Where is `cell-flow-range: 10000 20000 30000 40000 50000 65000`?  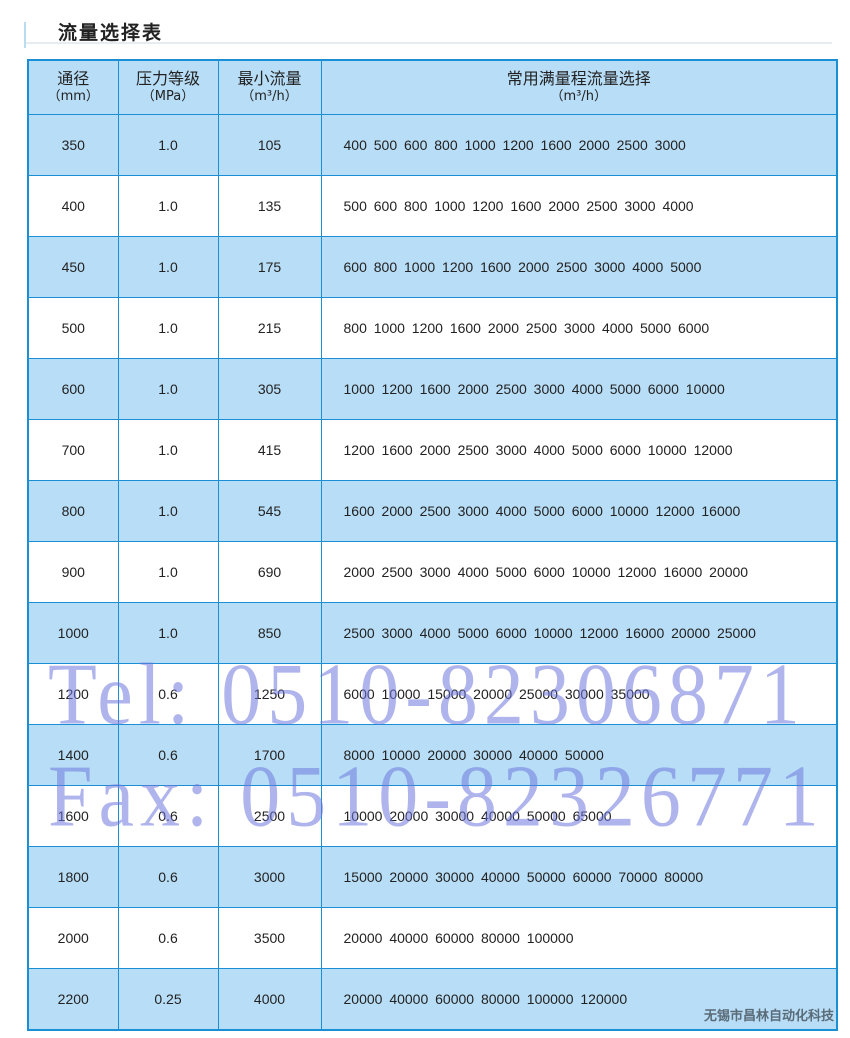 cell-flow-range: 10000 20000 30000 40000 50000 65000 is located at coordinates (579, 816).